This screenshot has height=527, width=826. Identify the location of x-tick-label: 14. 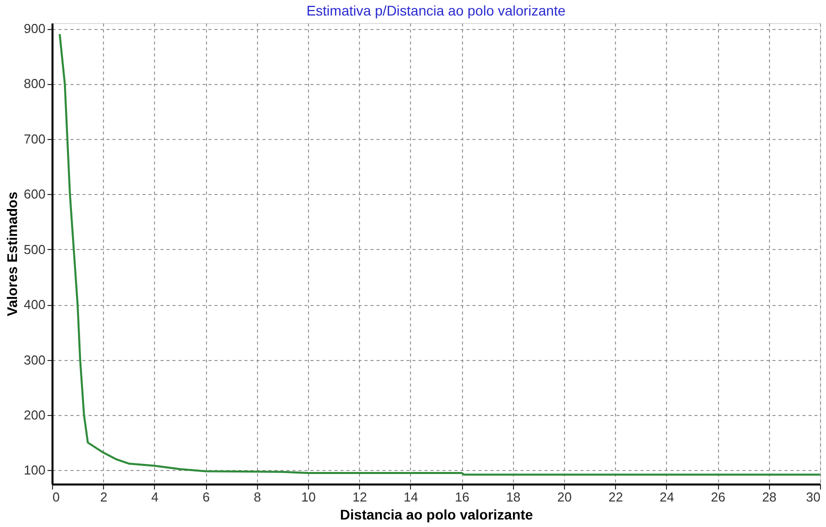
(411, 497).